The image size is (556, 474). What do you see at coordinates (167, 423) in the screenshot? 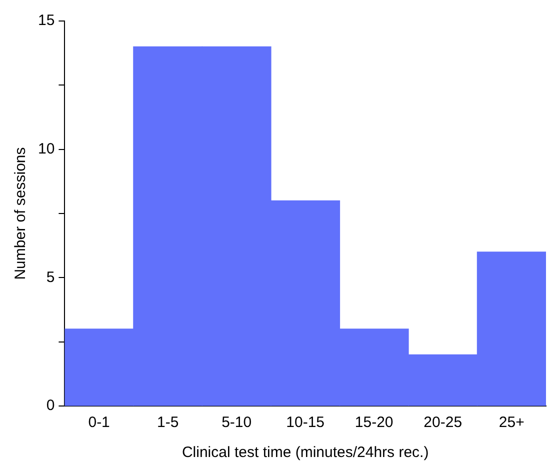
I see `x-tick-label: 1-5` at bounding box center [167, 423].